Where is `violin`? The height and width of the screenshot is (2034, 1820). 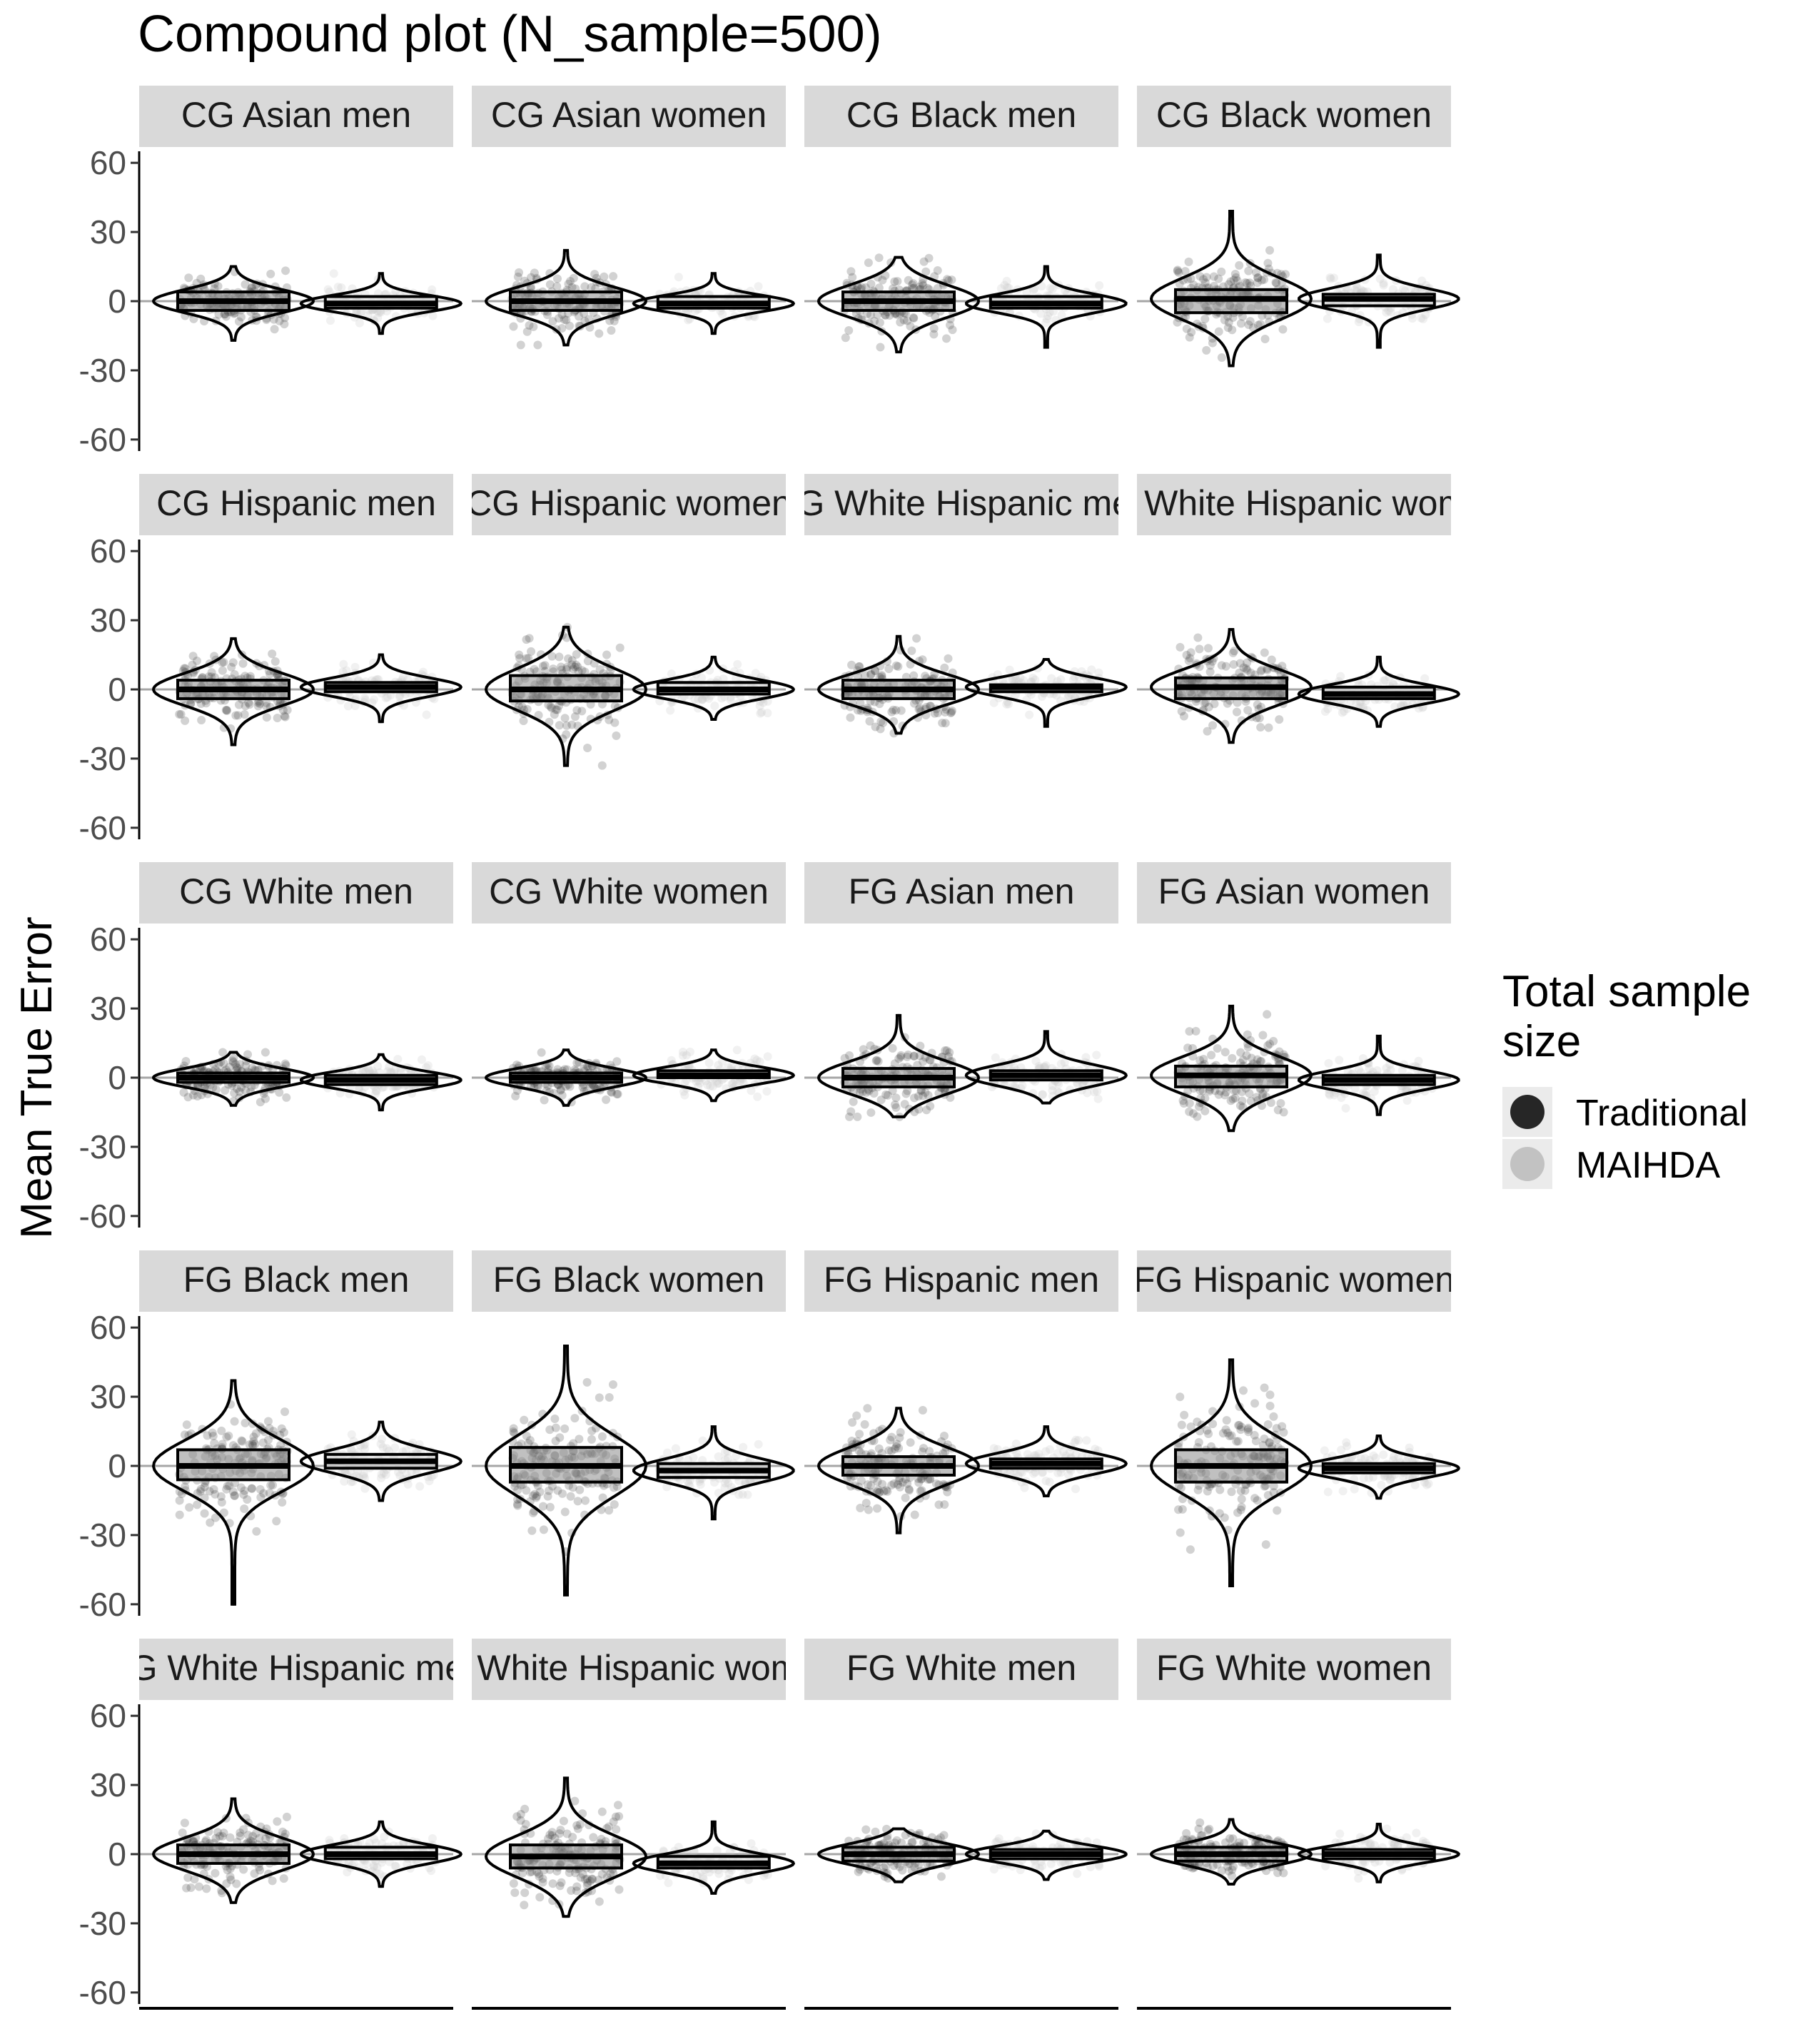
violin is located at coordinates (899, 305).